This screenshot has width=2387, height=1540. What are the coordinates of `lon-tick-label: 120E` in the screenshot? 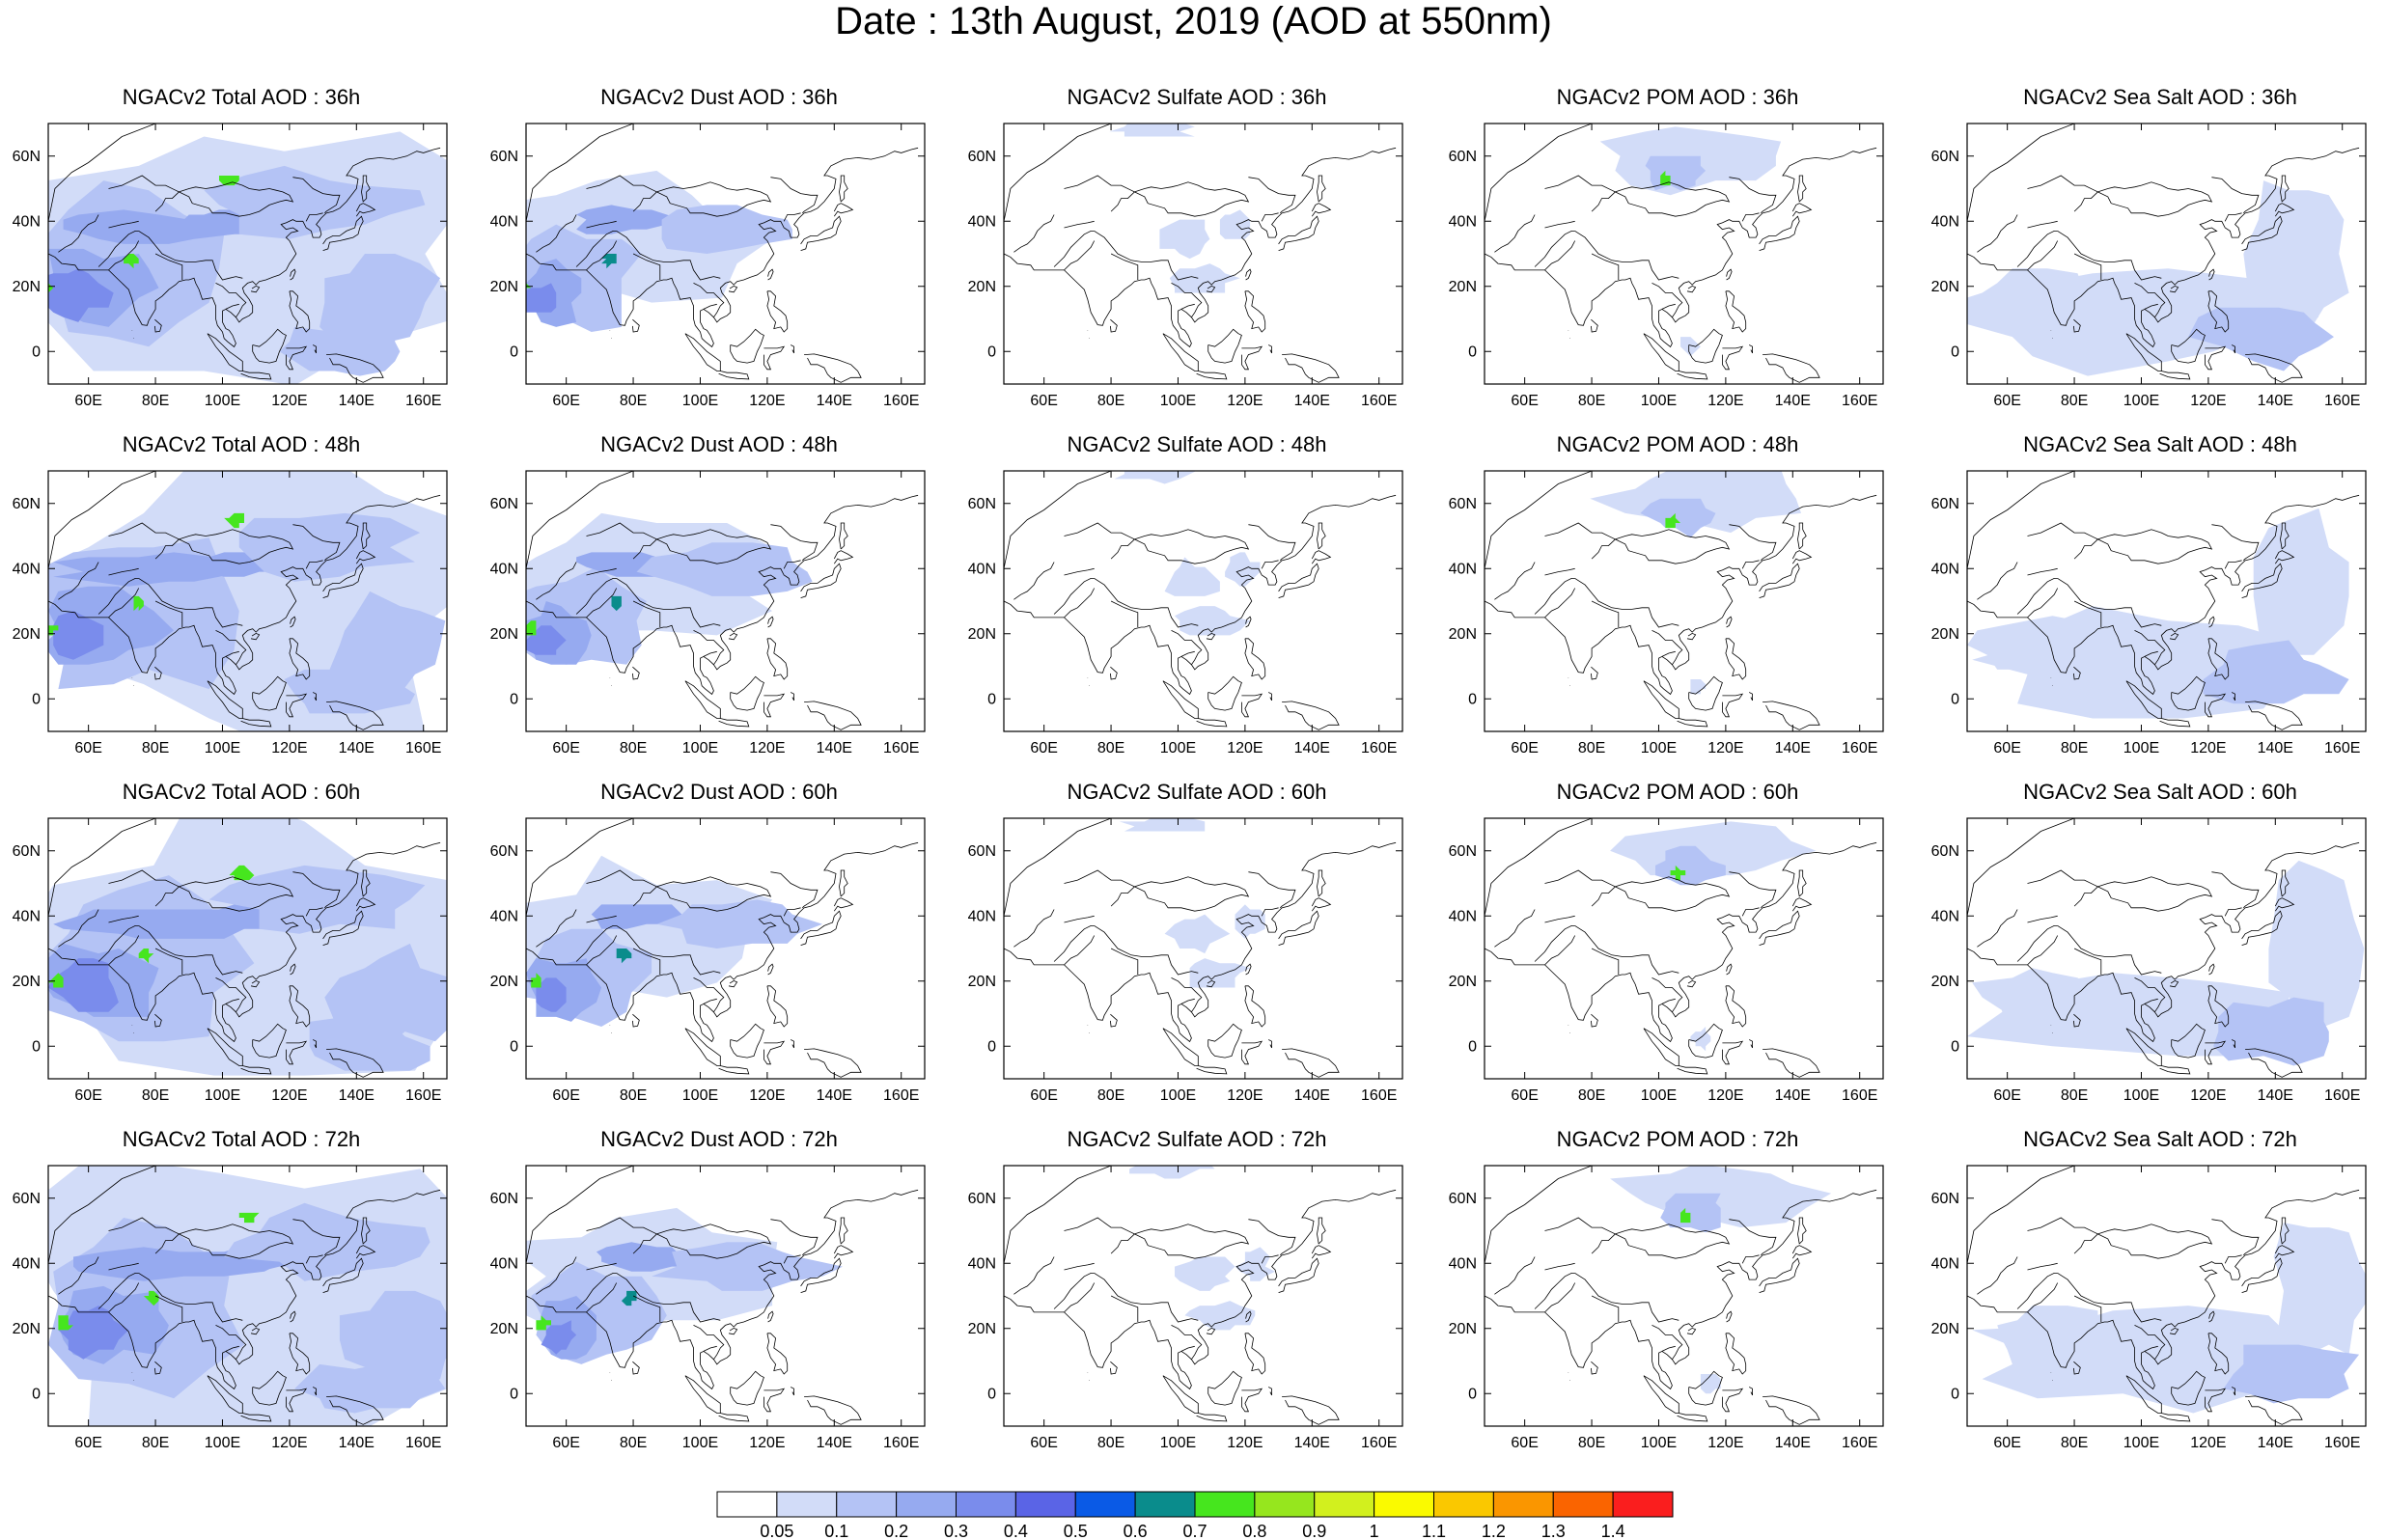 It's located at (1725, 1443).